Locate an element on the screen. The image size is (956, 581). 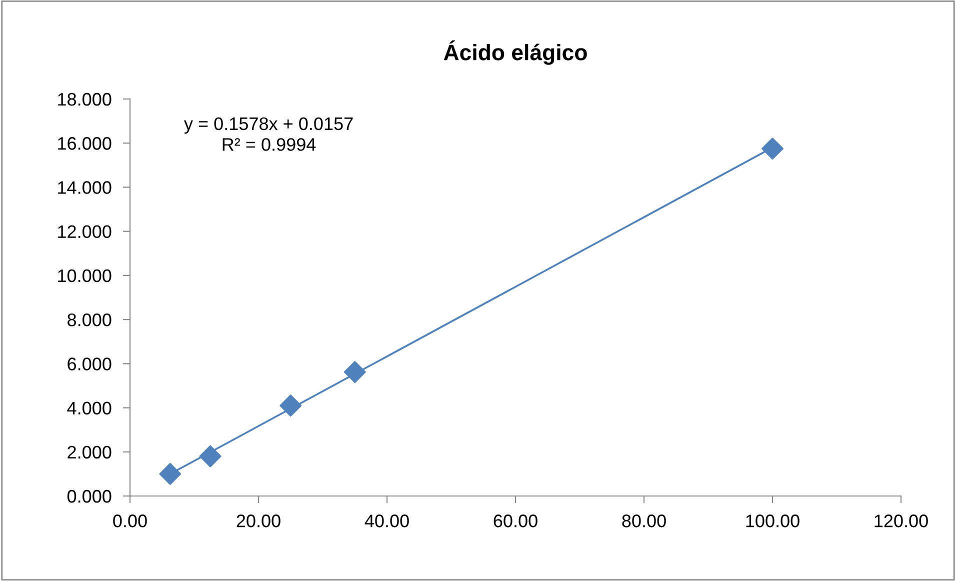
y-tick-label: 16.000 is located at coordinates (85, 143).